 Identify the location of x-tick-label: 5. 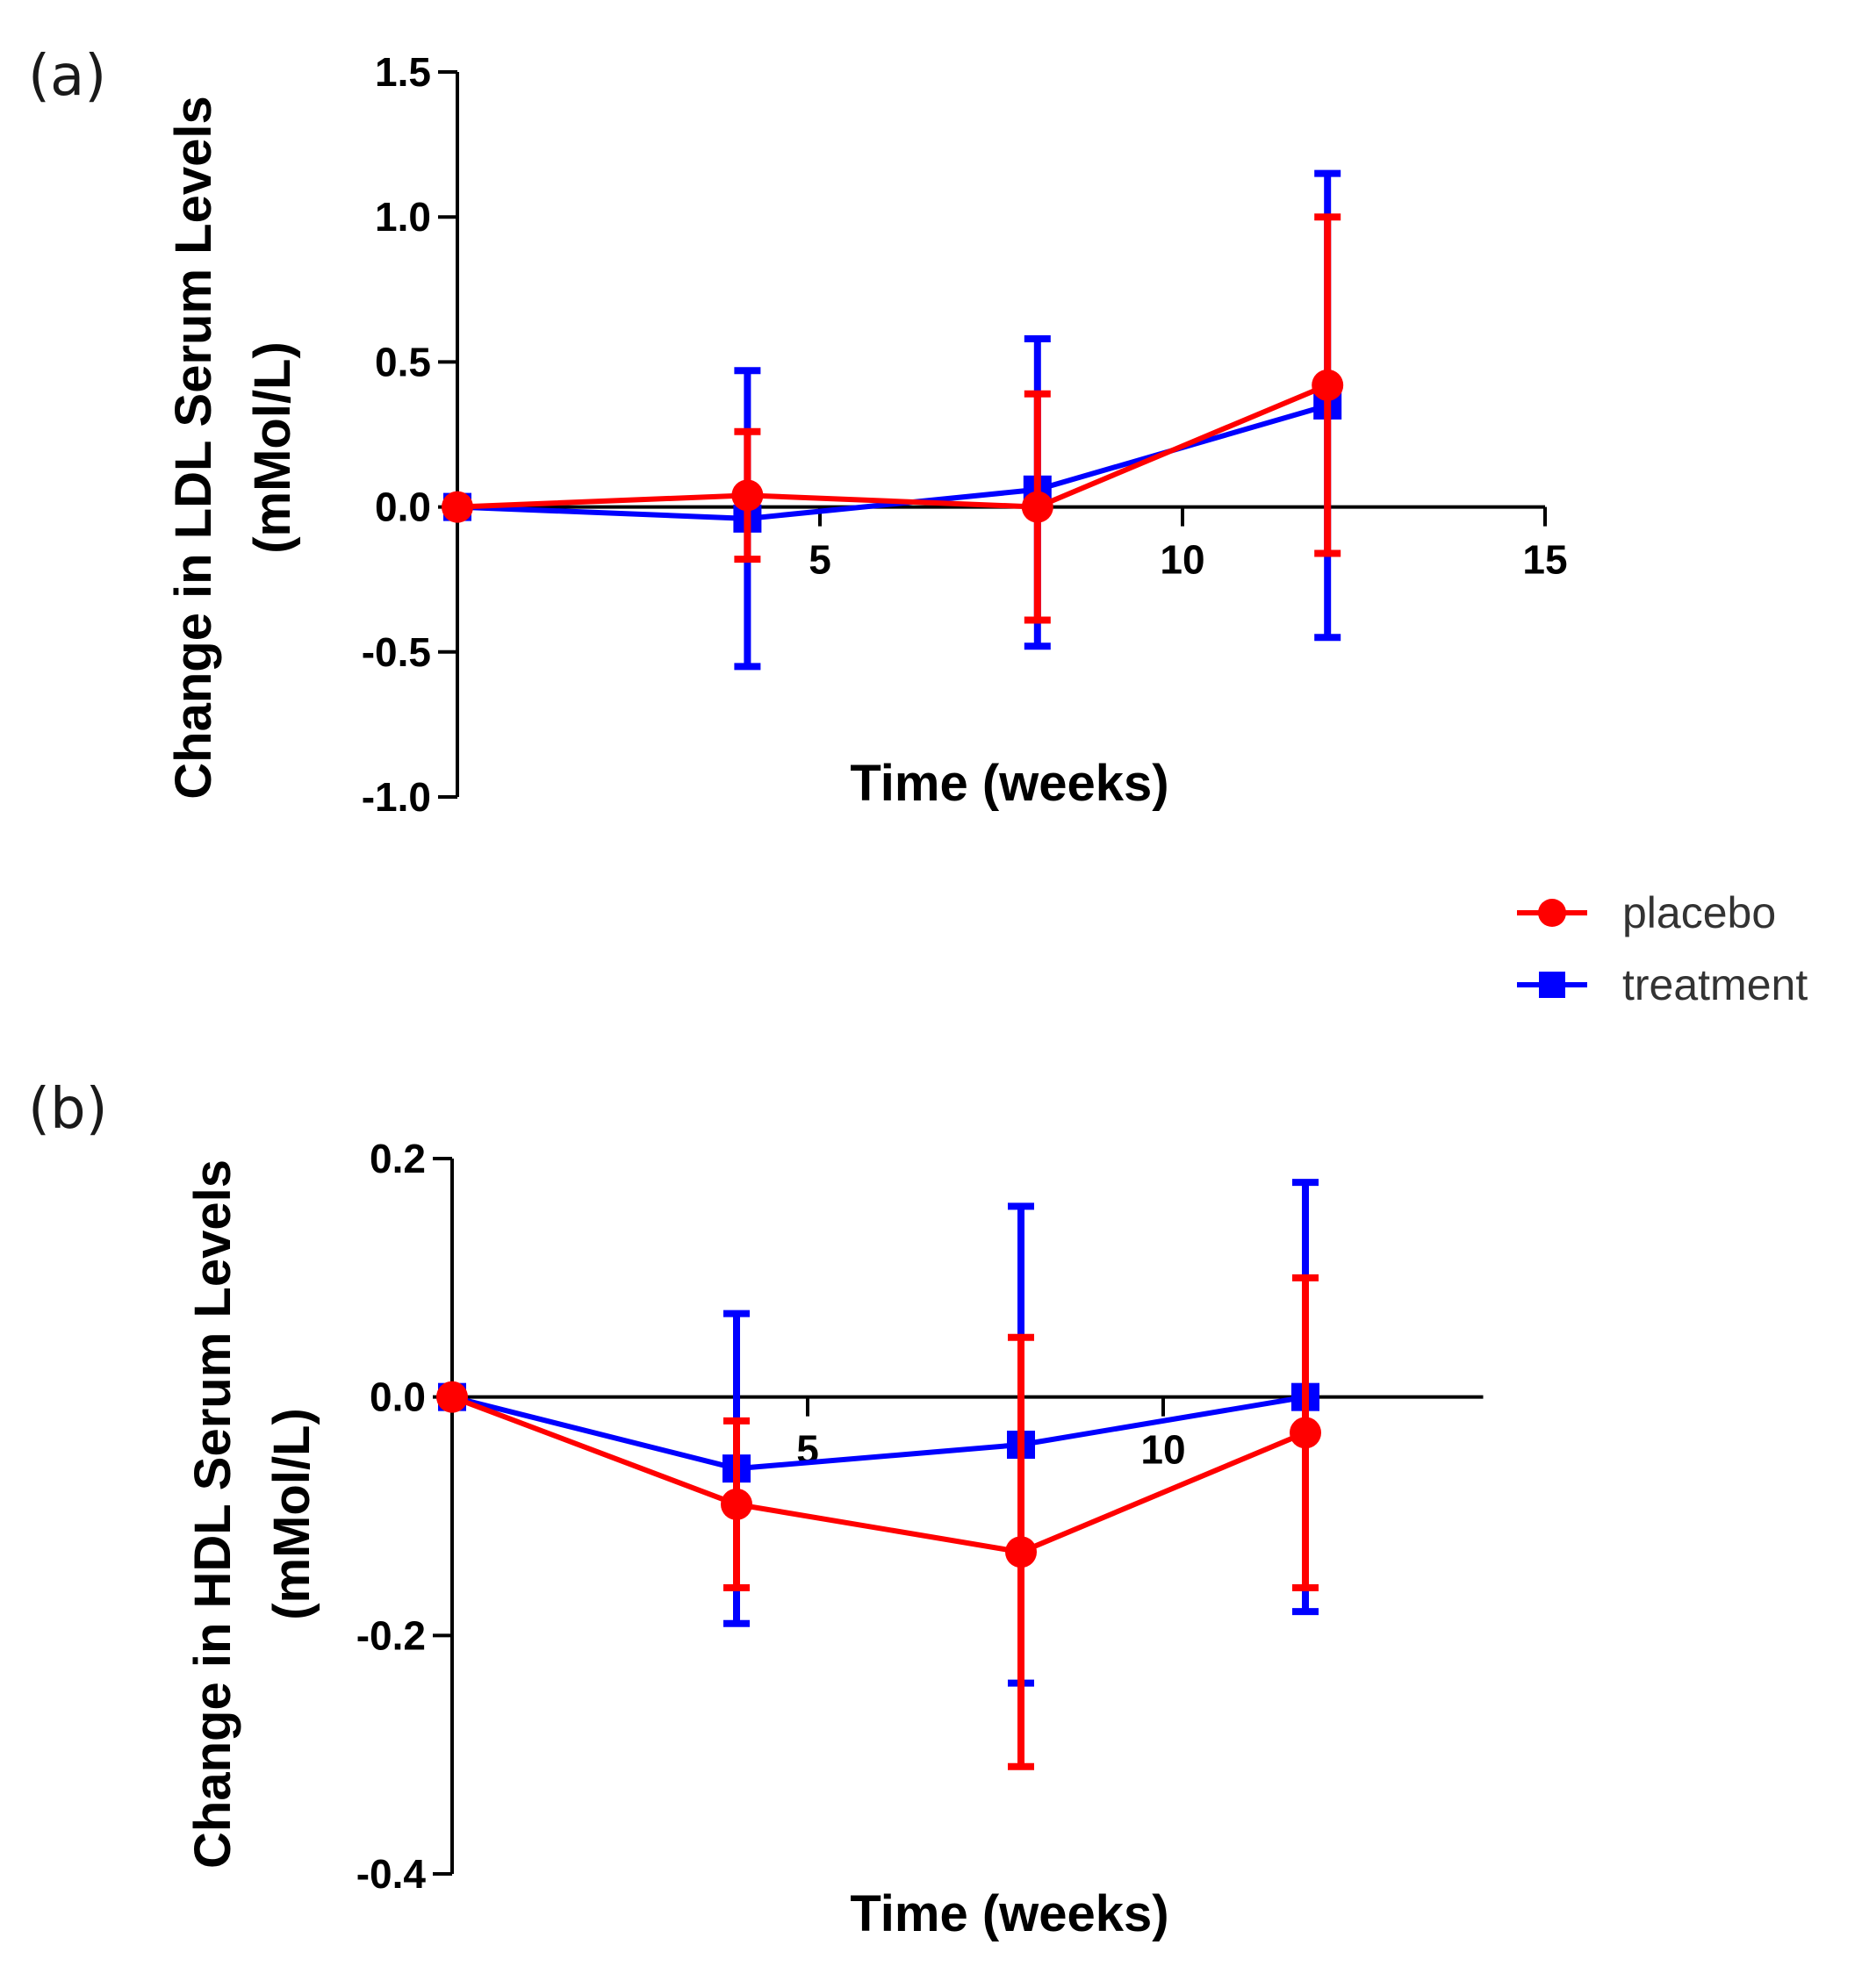
(820, 560).